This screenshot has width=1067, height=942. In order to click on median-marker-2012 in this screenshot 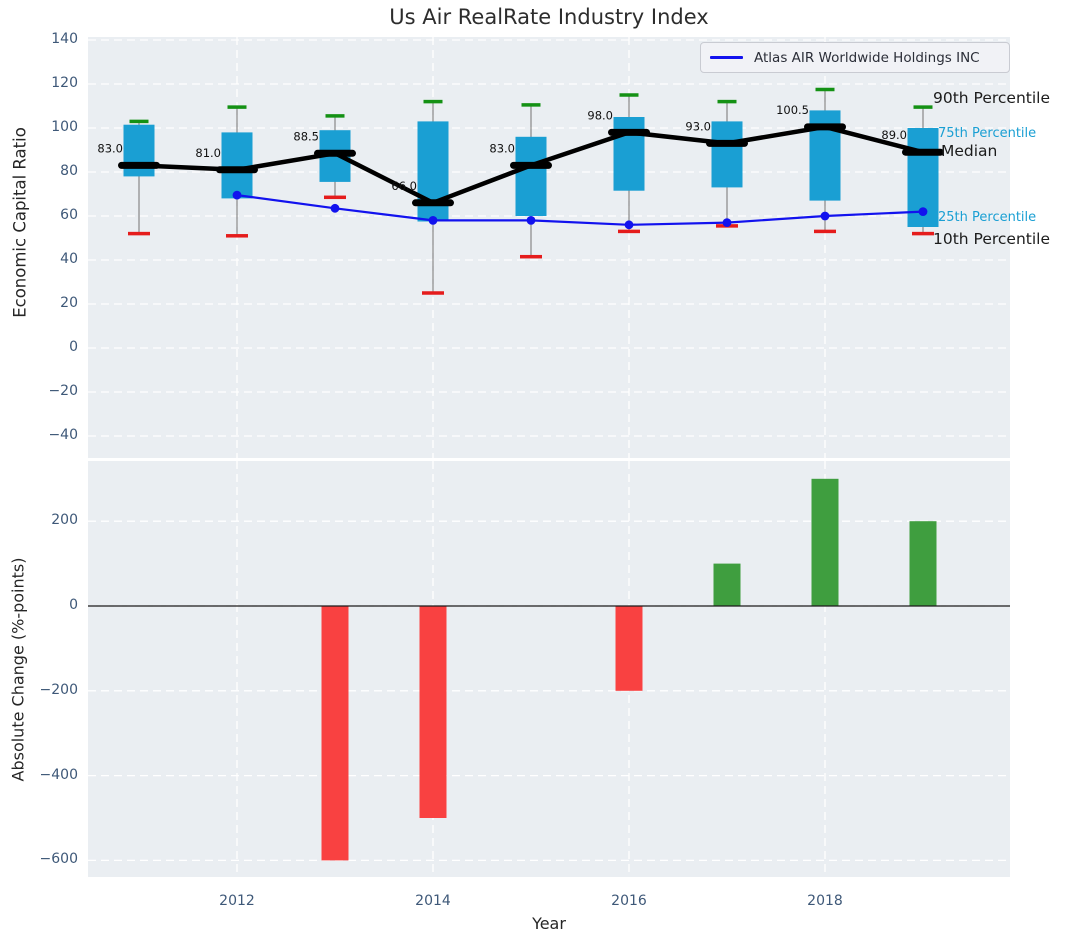, I will do `click(237, 170)`.